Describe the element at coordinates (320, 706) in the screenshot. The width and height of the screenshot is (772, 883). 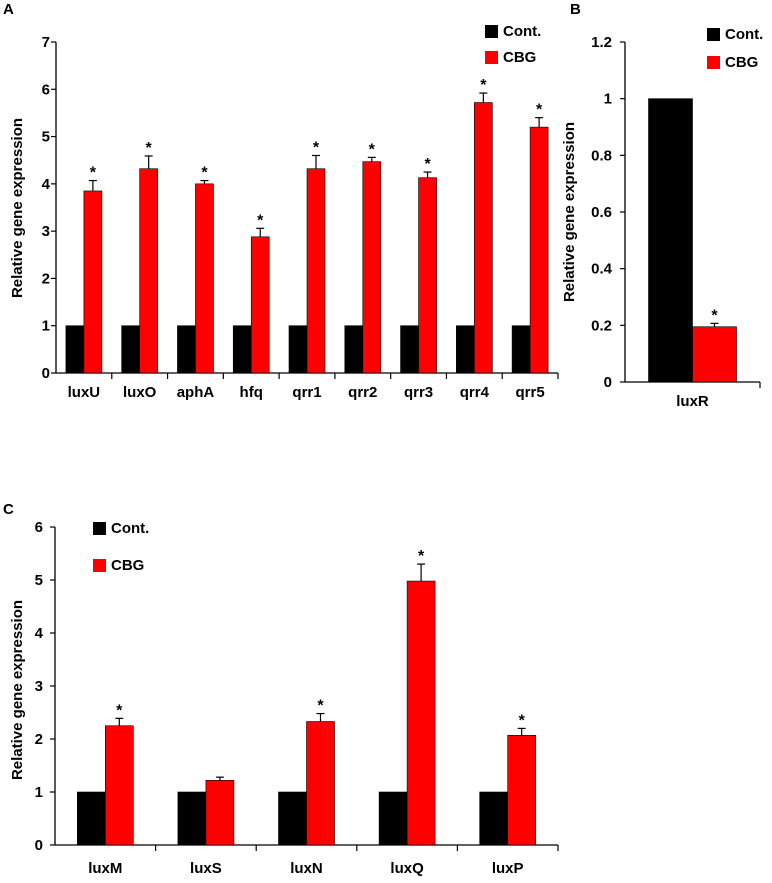
I see `significance-mark-luxN: *` at that location.